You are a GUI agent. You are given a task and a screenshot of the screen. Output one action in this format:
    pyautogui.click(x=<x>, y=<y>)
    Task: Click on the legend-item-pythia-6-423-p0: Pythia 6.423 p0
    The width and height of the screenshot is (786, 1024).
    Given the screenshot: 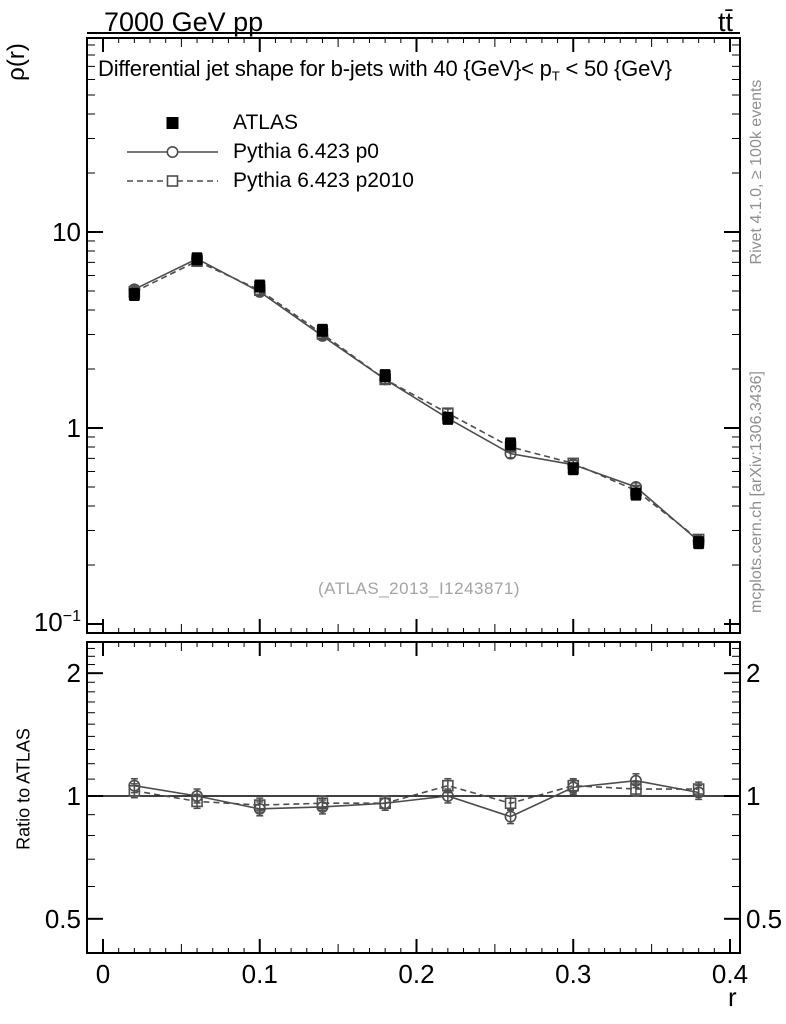 What is the action you would take?
    pyautogui.click(x=269, y=151)
    